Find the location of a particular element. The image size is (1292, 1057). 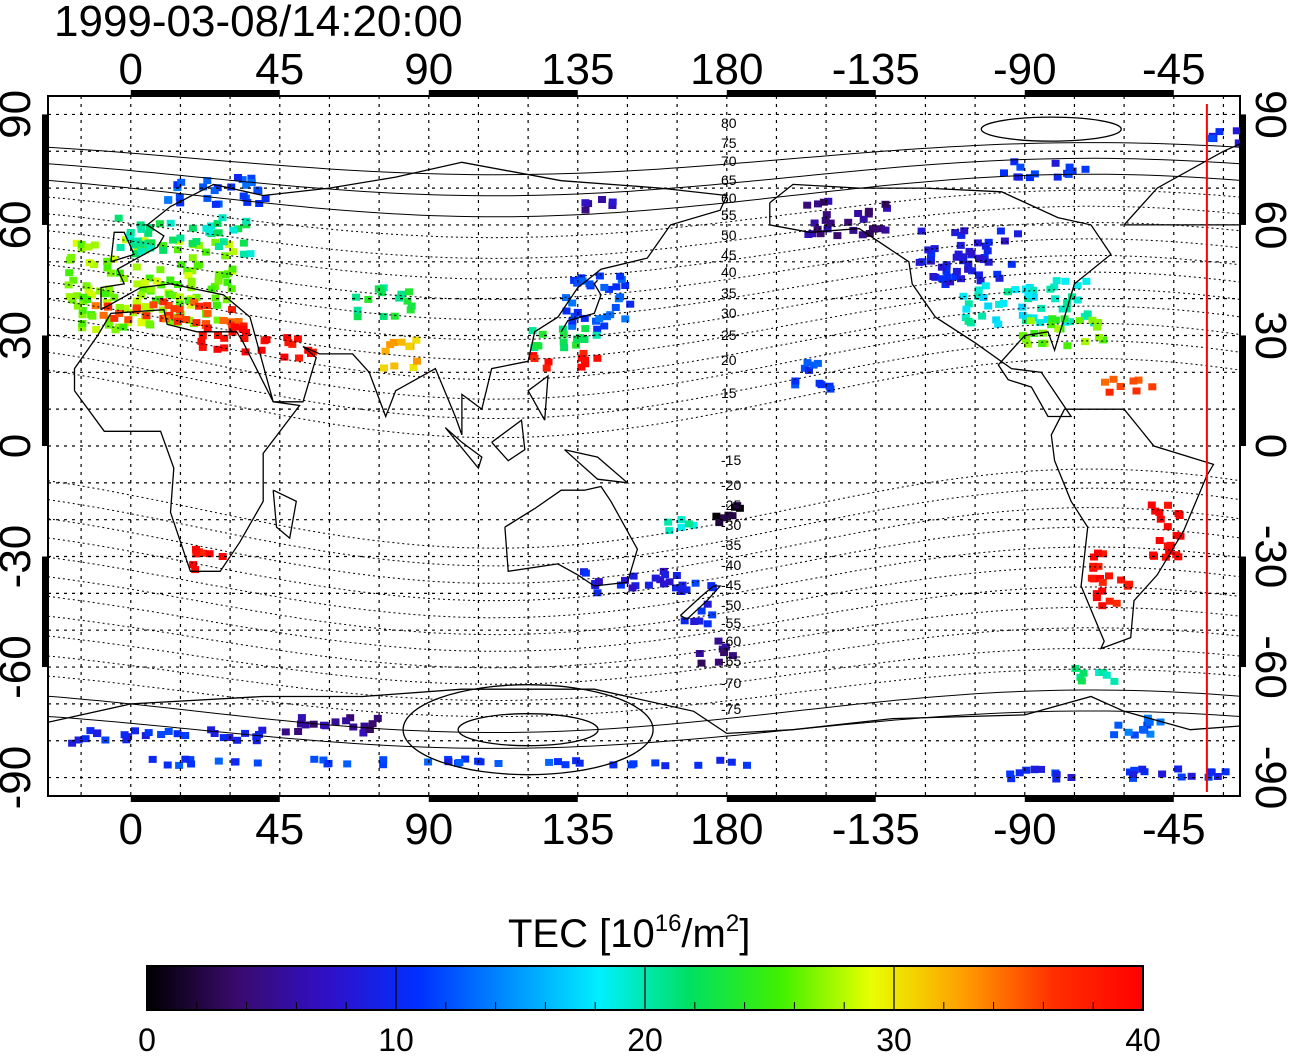

bottom-lon-tick-label: 0 is located at coordinates (131, 829).